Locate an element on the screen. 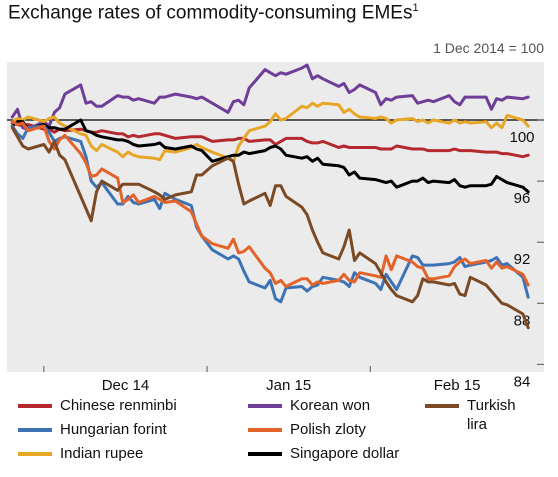 The height and width of the screenshot is (477, 558). x-tick-label: Jan 15 is located at coordinates (288, 385).